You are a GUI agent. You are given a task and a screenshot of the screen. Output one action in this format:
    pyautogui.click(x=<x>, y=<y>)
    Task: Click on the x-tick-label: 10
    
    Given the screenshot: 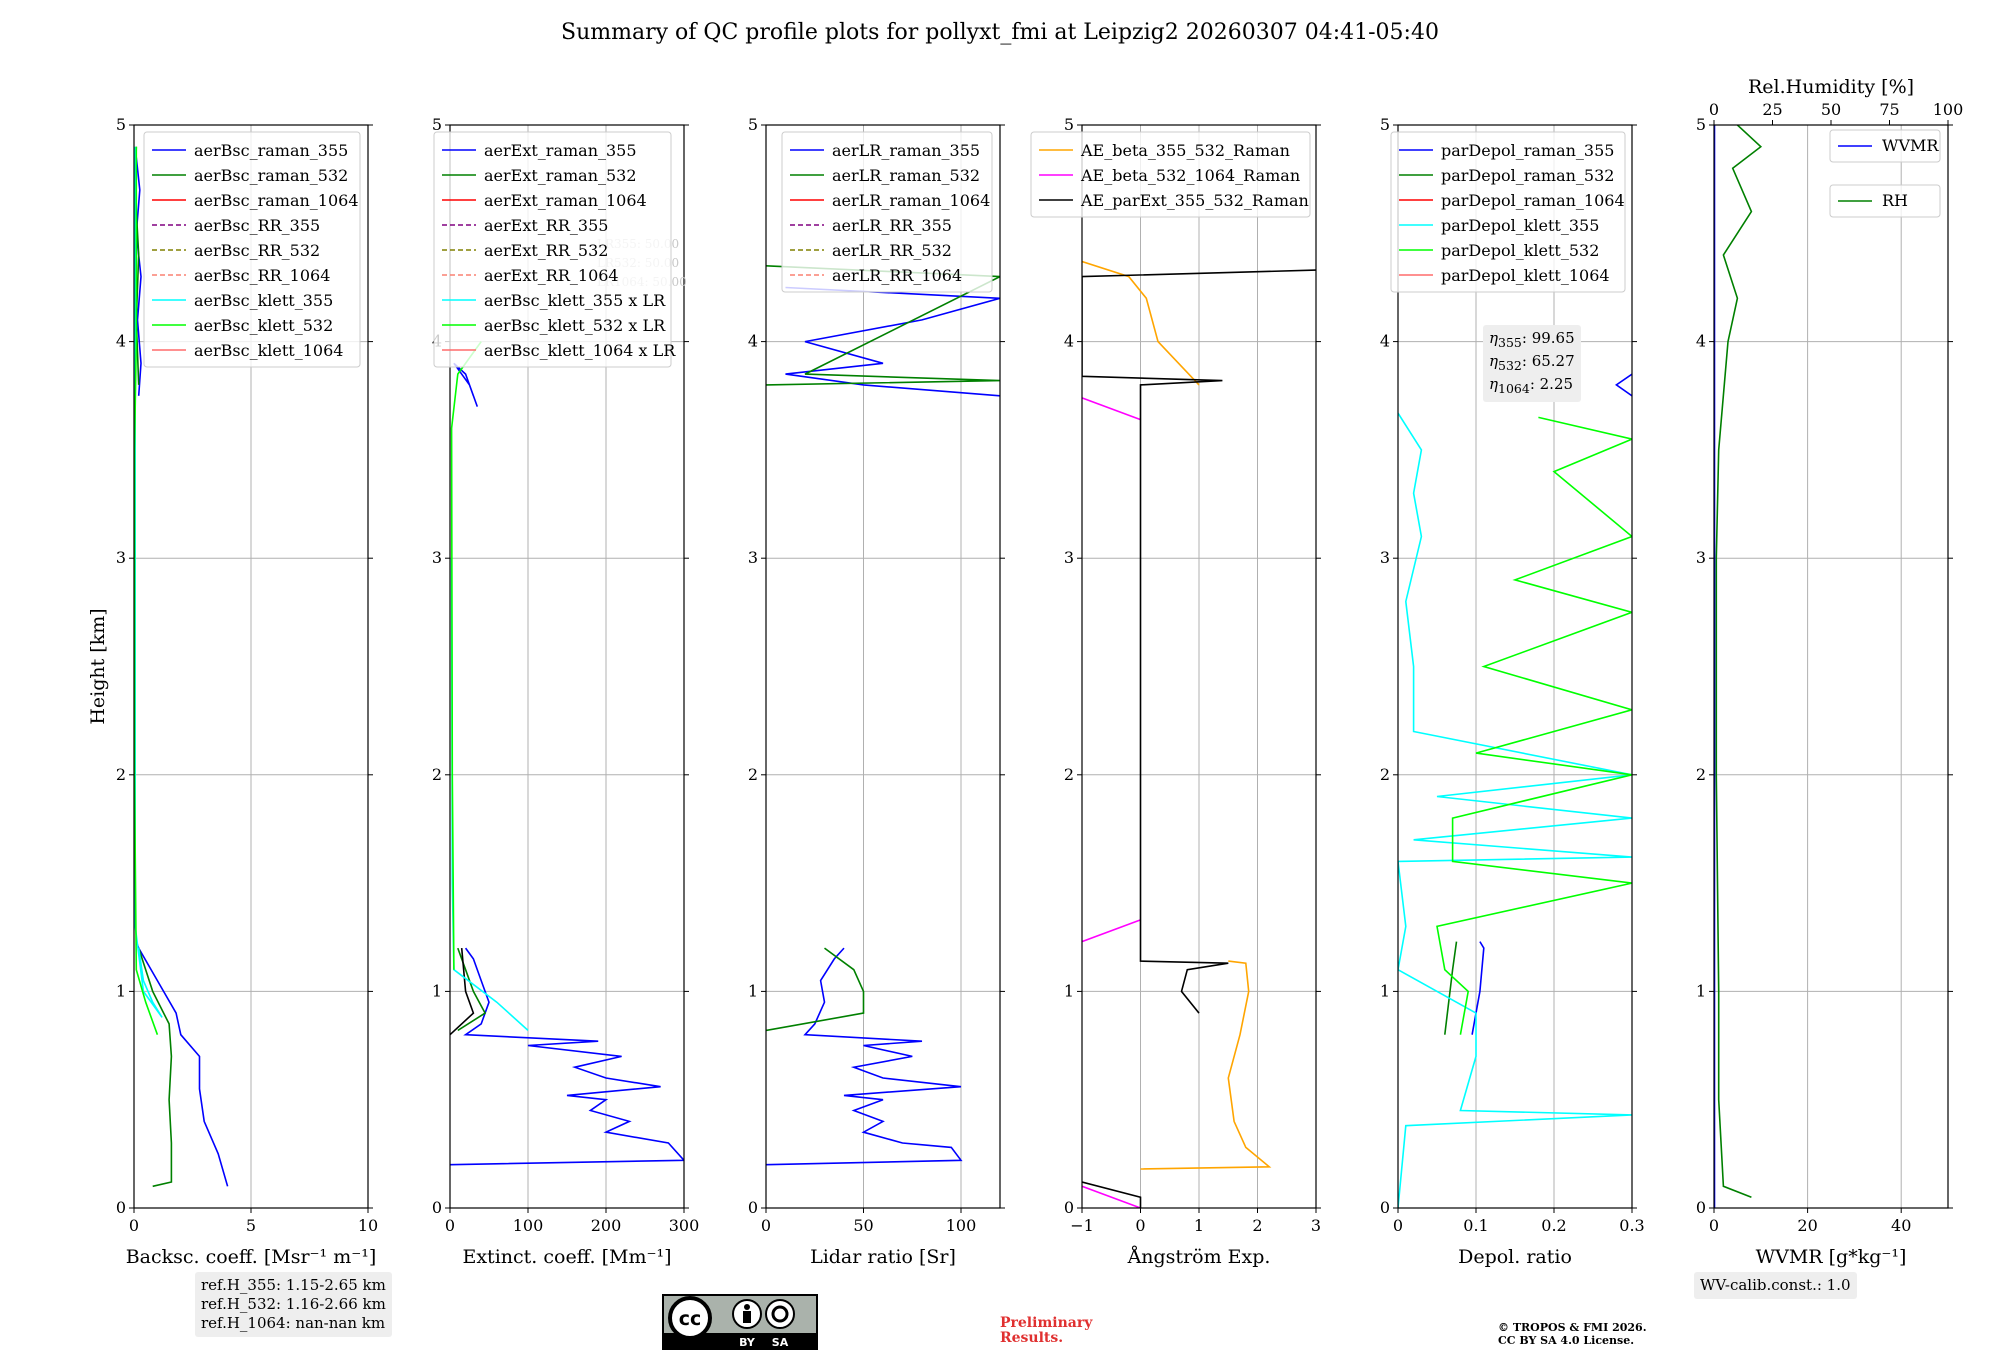 What is the action you would take?
    pyautogui.click(x=368, y=1225)
    